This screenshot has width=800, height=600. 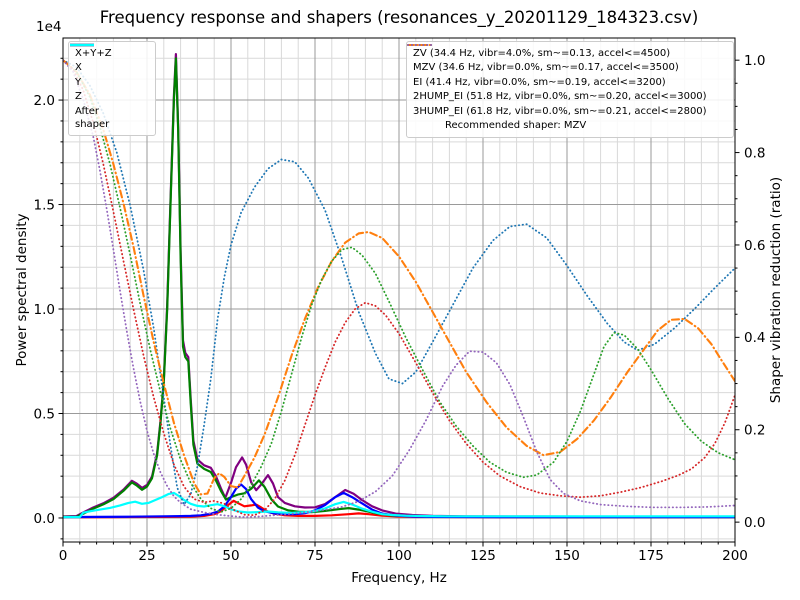 I want to click on x-tick-label: 125, so click(x=483, y=556).